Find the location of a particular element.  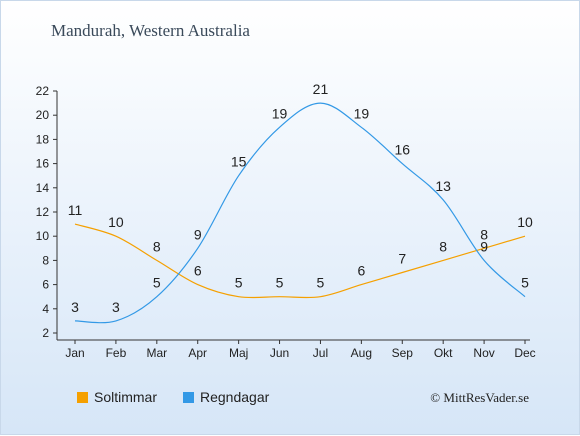

legend-label-soltimmar: Soltimmar is located at coordinates (126, 397).